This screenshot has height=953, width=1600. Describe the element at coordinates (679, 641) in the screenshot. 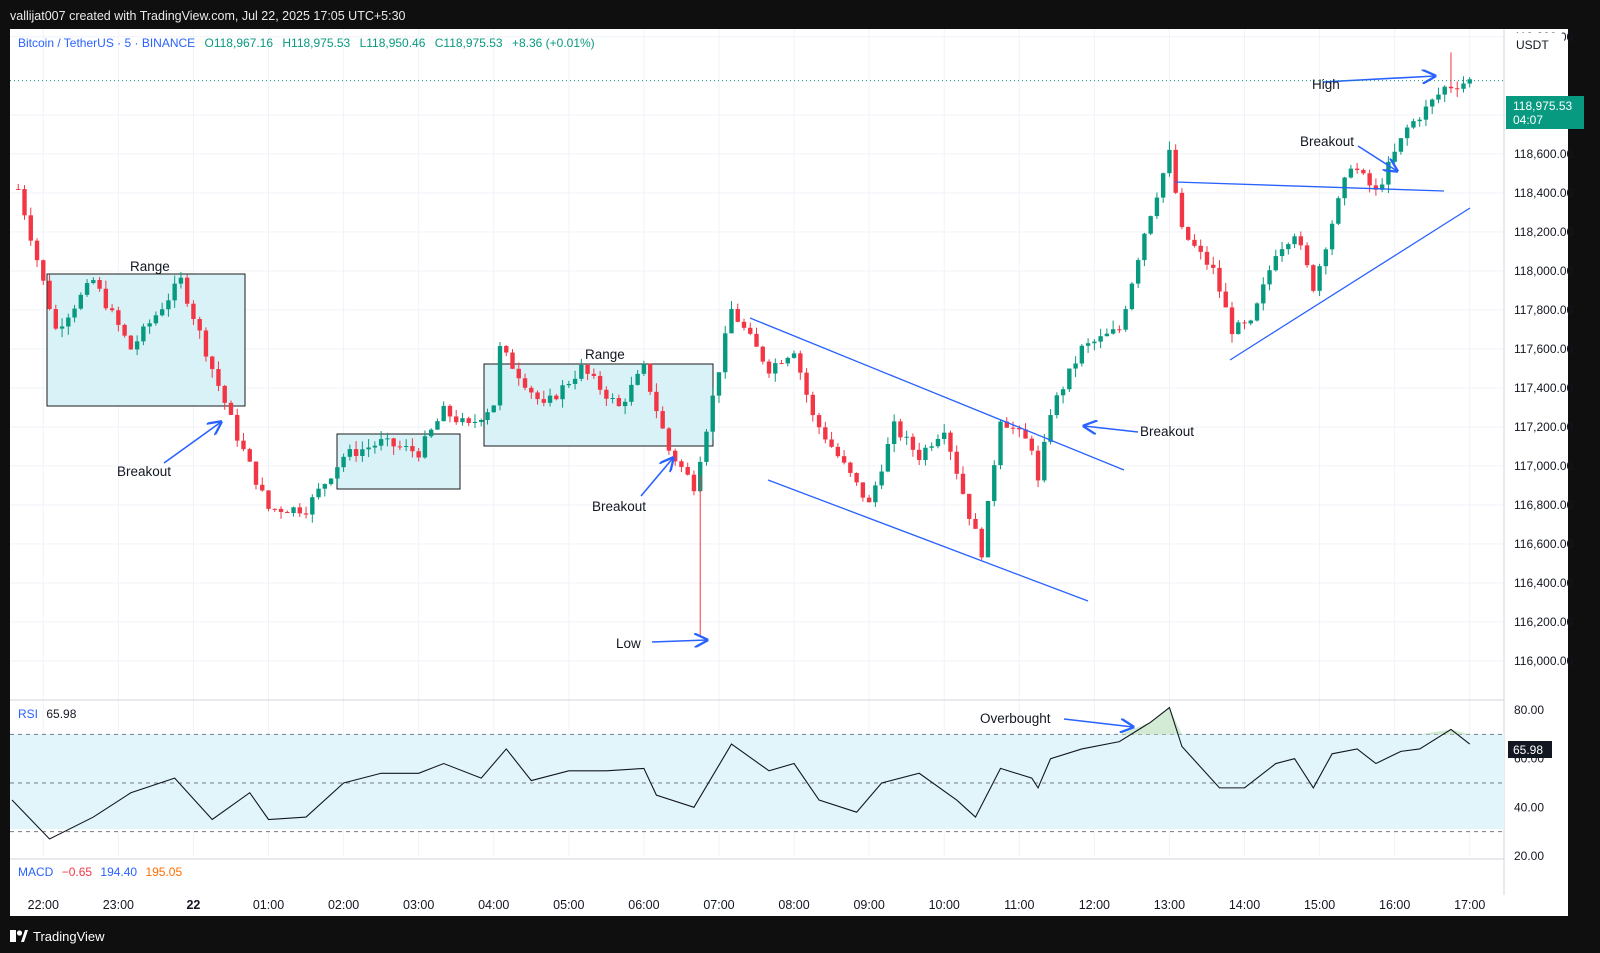

I see `low-arrow` at that location.